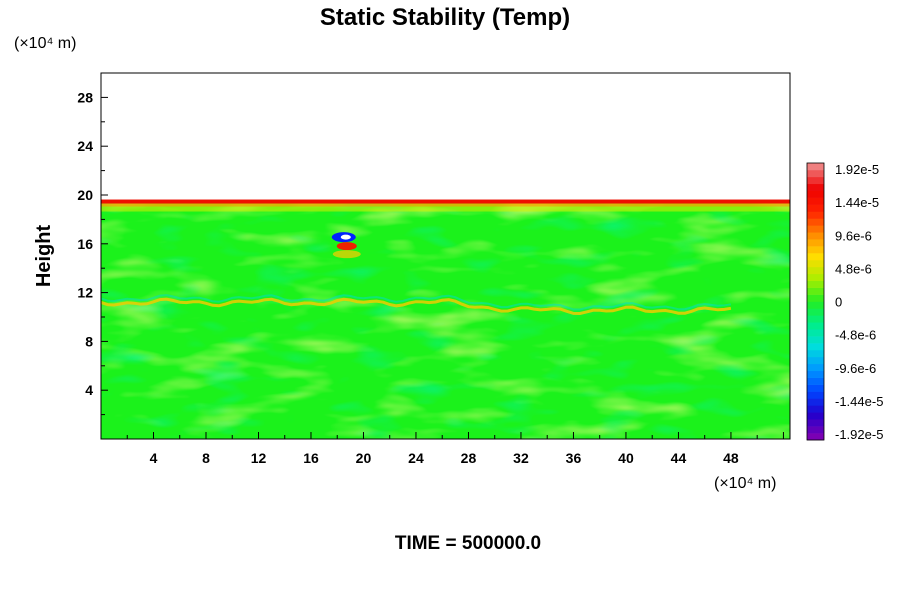 This screenshot has width=900, height=600. What do you see at coordinates (745, 483) in the screenshot?
I see `x-axis-unit: (×10⁴ m)` at bounding box center [745, 483].